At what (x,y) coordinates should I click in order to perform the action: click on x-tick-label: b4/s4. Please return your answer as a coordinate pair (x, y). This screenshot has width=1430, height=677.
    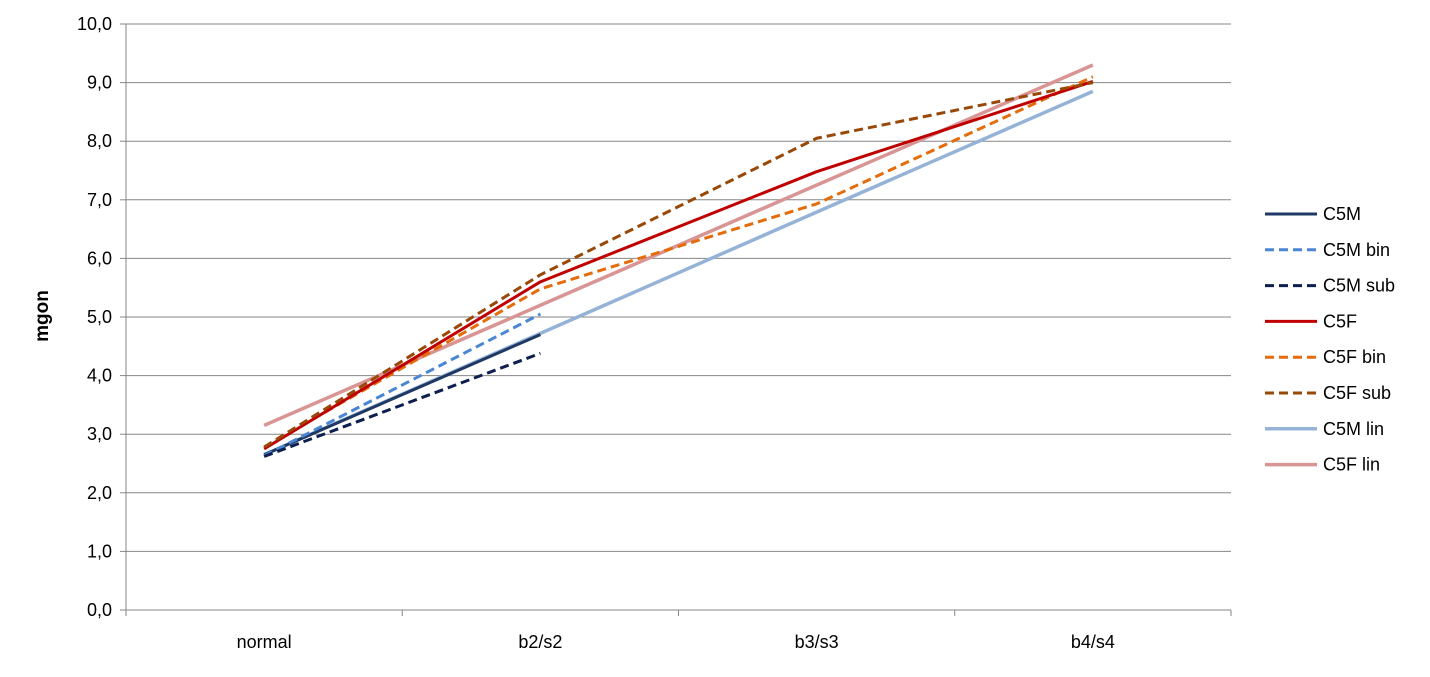
    Looking at the image, I should click on (1093, 642).